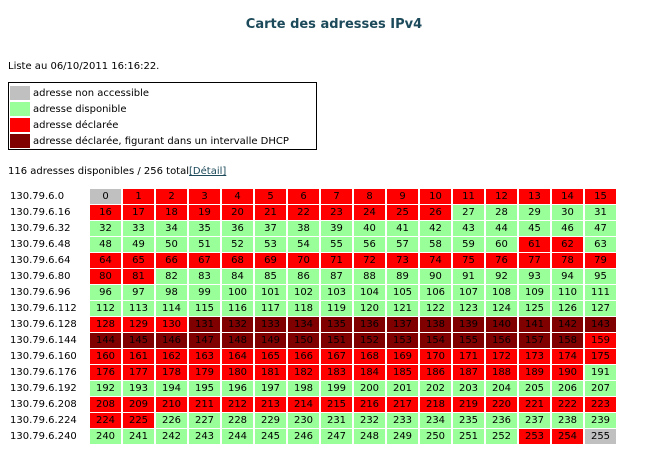  I want to click on ip-cell: 158, so click(567, 340).